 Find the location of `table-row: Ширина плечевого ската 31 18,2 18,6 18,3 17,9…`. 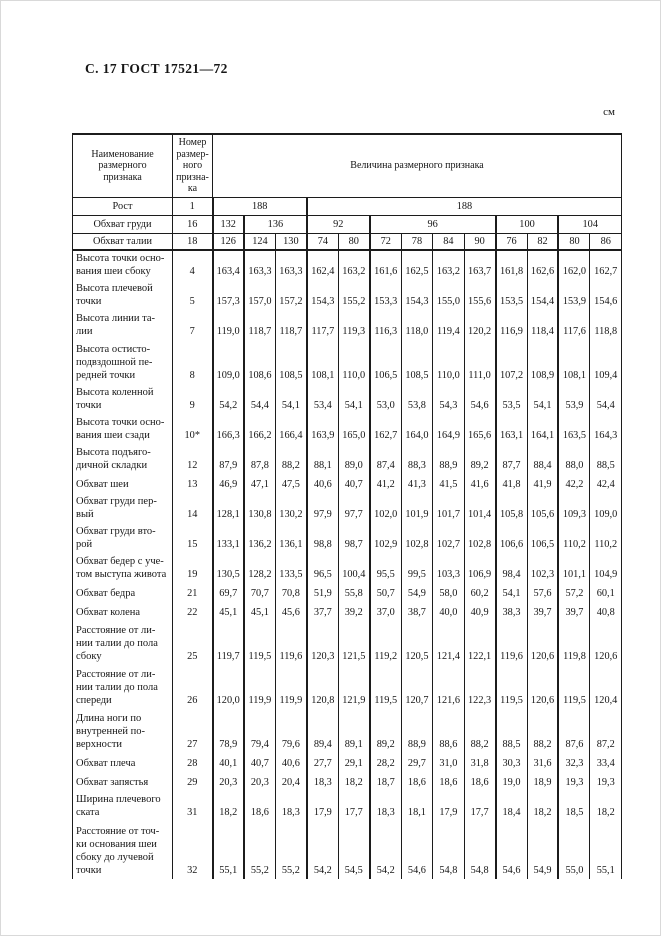

table-row: Ширина плечевого ската 31 18,2 18,6 18,3 17,9… is located at coordinates (347, 806).